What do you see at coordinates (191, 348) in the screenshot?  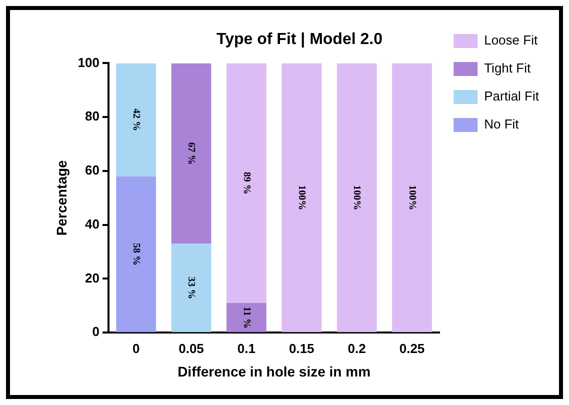 I see `x-tick-label: 0.05` at bounding box center [191, 348].